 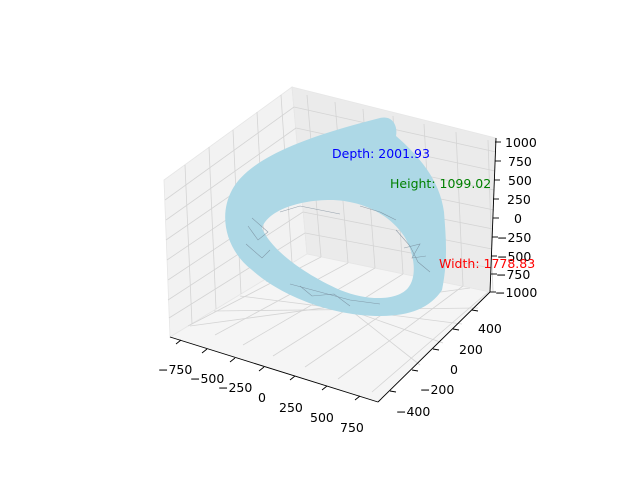 I want to click on surface-body, so click(x=335, y=216).